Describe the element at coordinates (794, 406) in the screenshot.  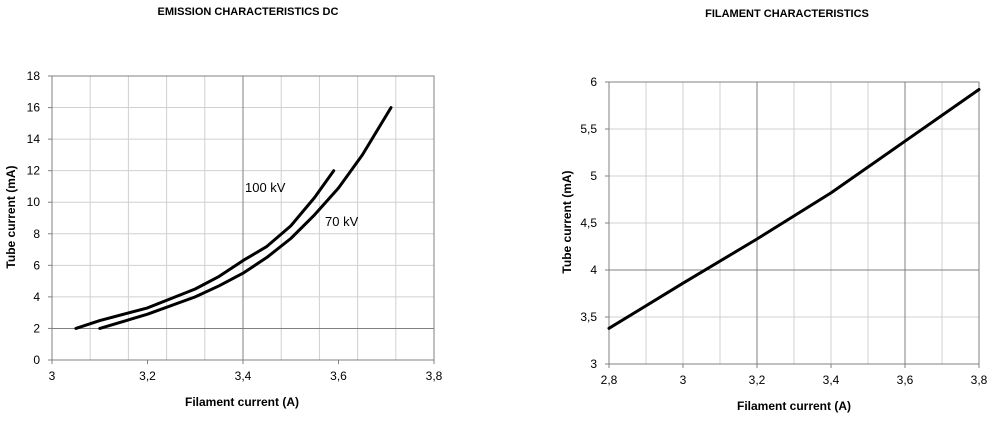
I see `filament-chart-xlabel: Filament current (A)` at that location.